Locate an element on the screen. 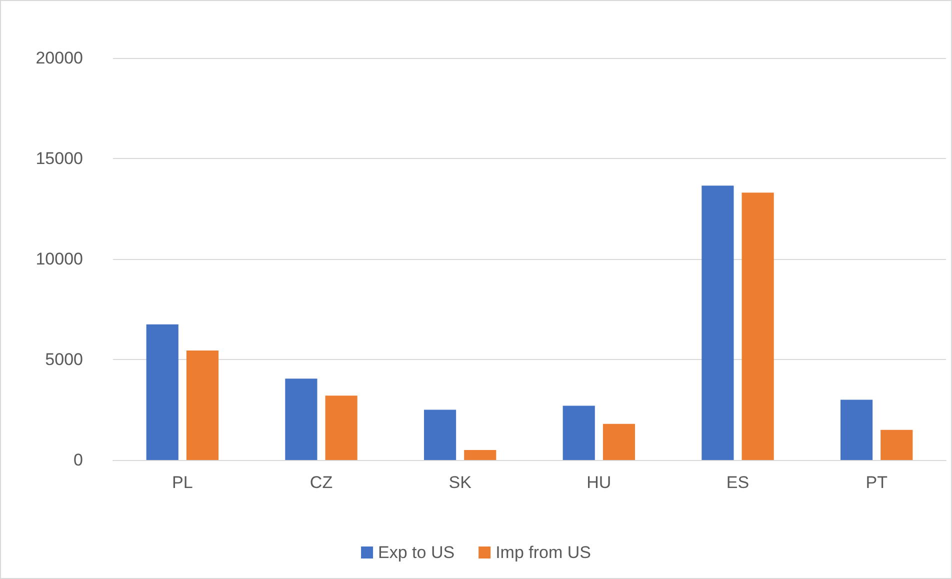 This screenshot has height=579, width=952. x-tick-label: CZ is located at coordinates (321, 482).